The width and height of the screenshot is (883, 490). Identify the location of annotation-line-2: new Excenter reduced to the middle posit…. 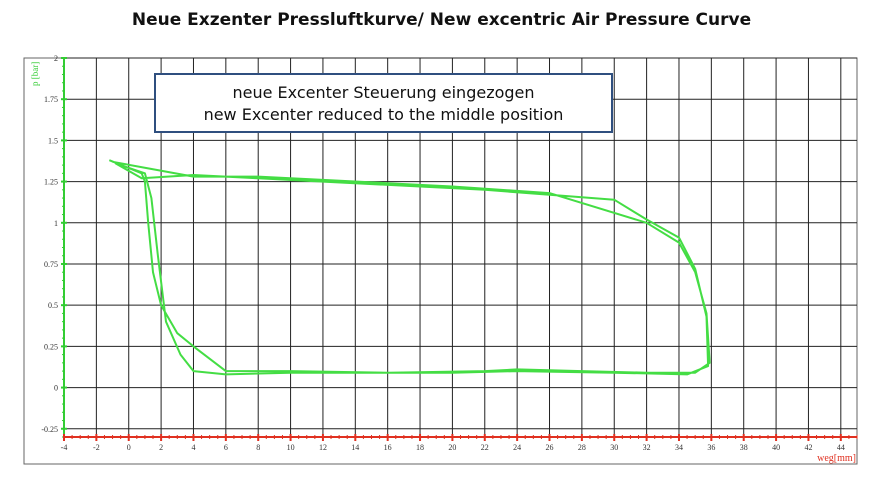
(383, 114).